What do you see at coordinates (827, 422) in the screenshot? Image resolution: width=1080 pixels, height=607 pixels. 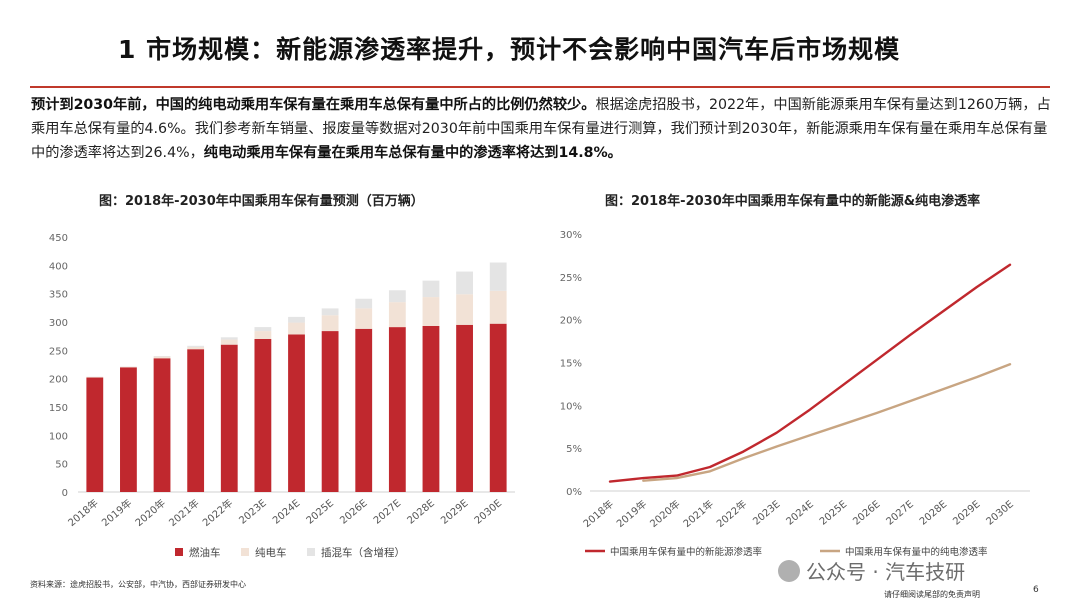 I see `bev-penetration-line` at bounding box center [827, 422].